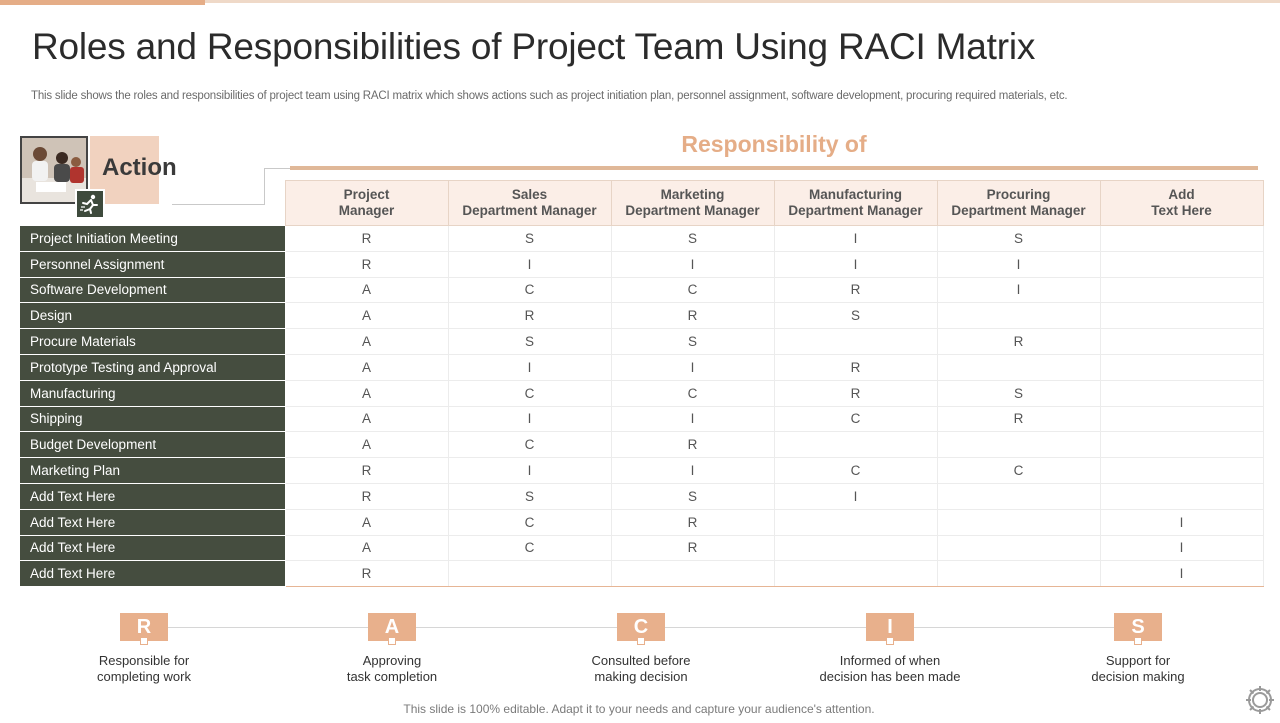  What do you see at coordinates (1138, 629) in the screenshot?
I see `legend-badge: S` at bounding box center [1138, 629].